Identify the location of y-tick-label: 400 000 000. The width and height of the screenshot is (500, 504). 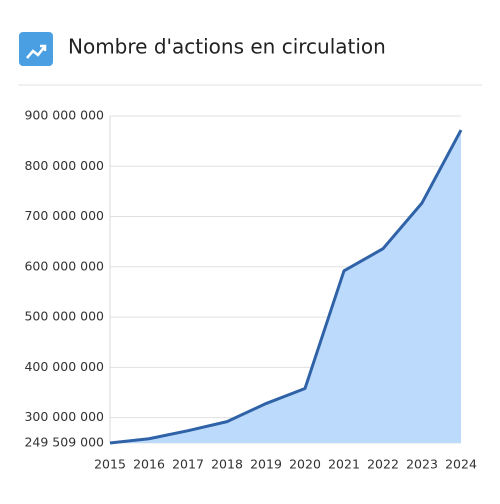
(64, 366).